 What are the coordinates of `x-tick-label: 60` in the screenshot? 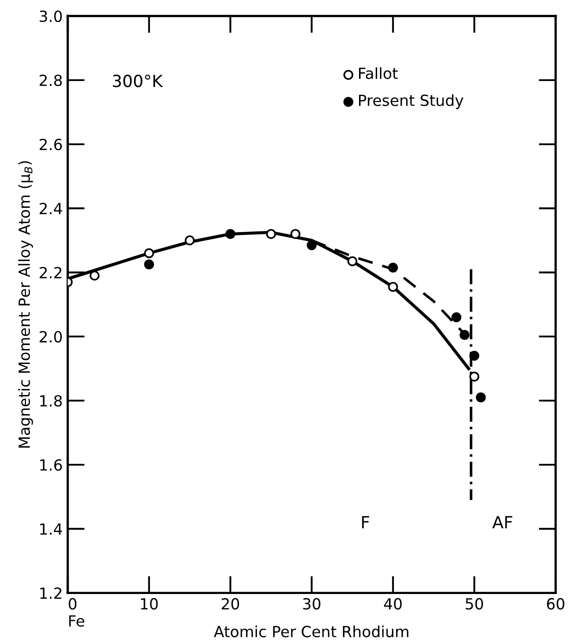 It's located at (555, 604).